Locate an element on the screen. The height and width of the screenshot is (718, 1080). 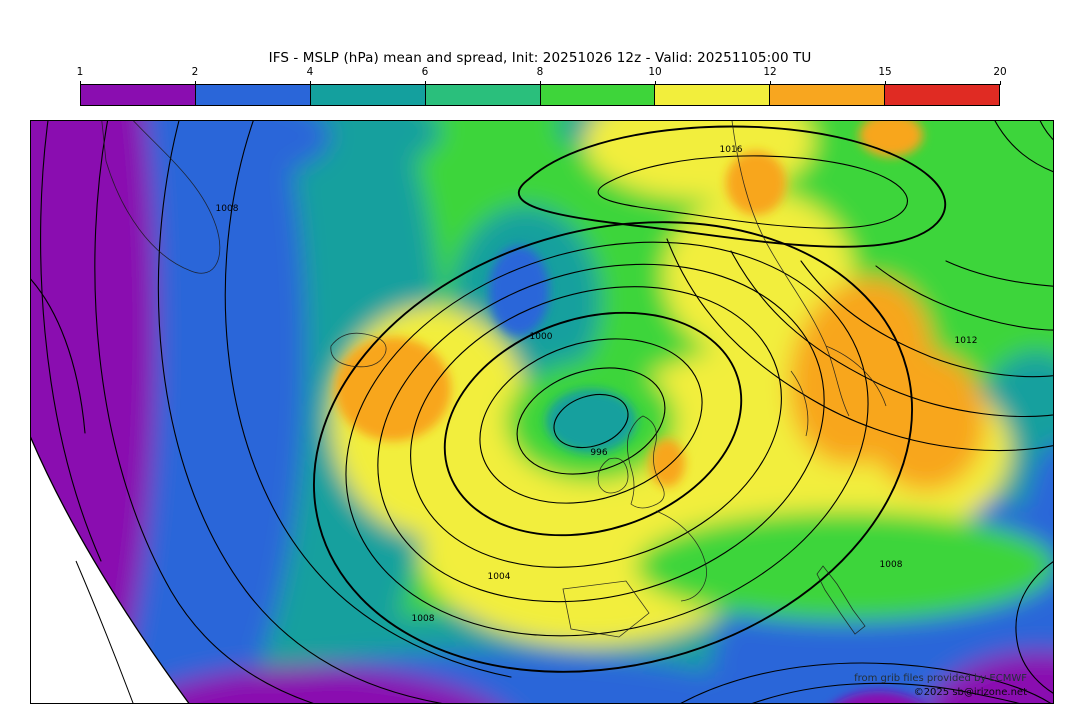
colorbar-tick-row: 1 2 4 6 8 10 12 15 20 is located at coordinates (541, 75).